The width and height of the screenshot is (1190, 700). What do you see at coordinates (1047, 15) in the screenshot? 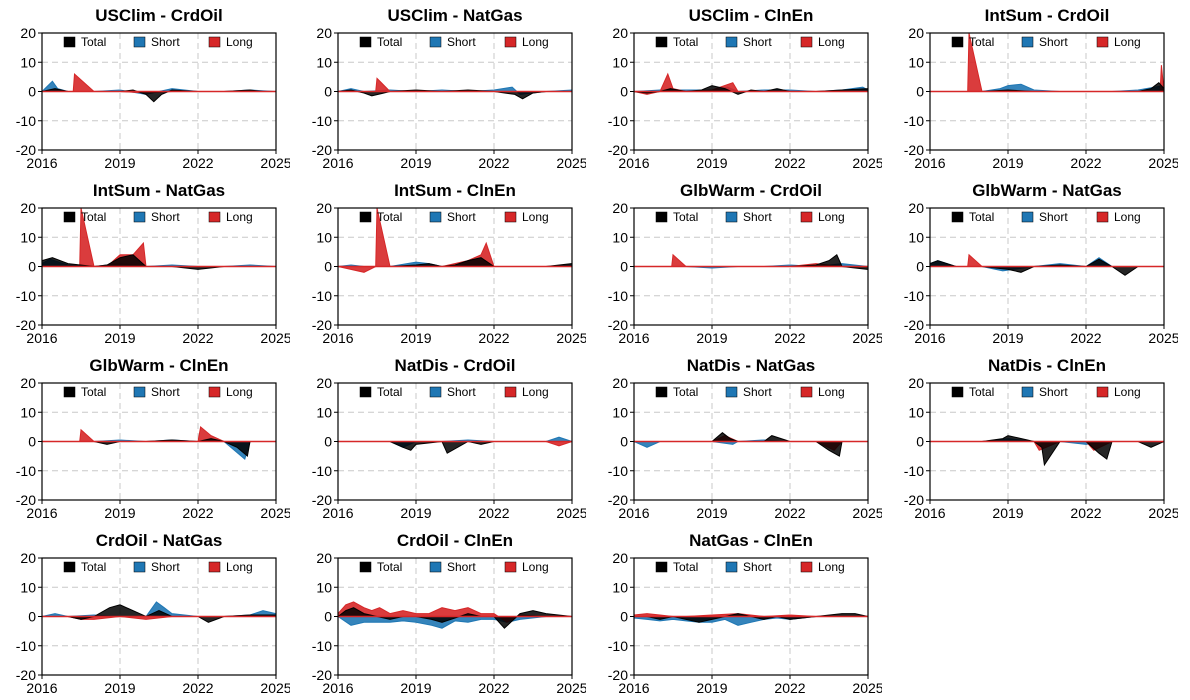
I see `chart-title: IntSum - CrdOil` at bounding box center [1047, 15].